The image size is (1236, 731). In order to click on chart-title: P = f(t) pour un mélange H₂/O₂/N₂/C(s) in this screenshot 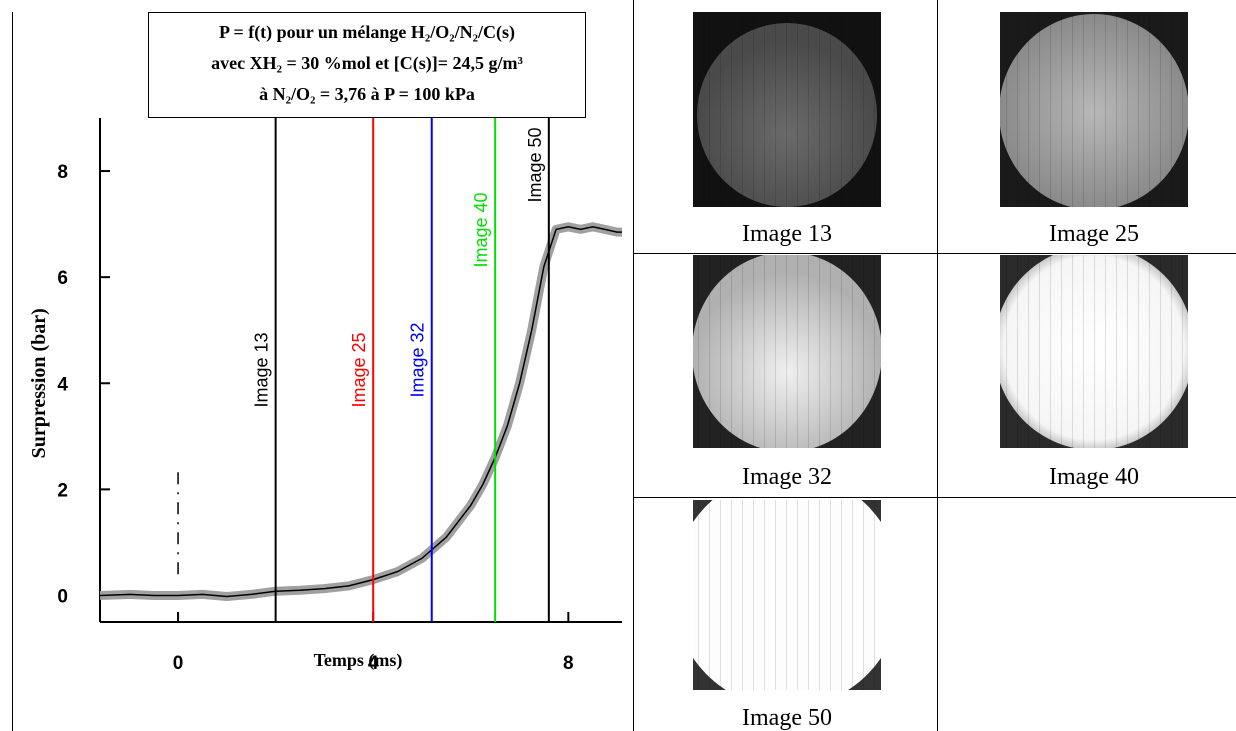, I will do `click(367, 32)`.